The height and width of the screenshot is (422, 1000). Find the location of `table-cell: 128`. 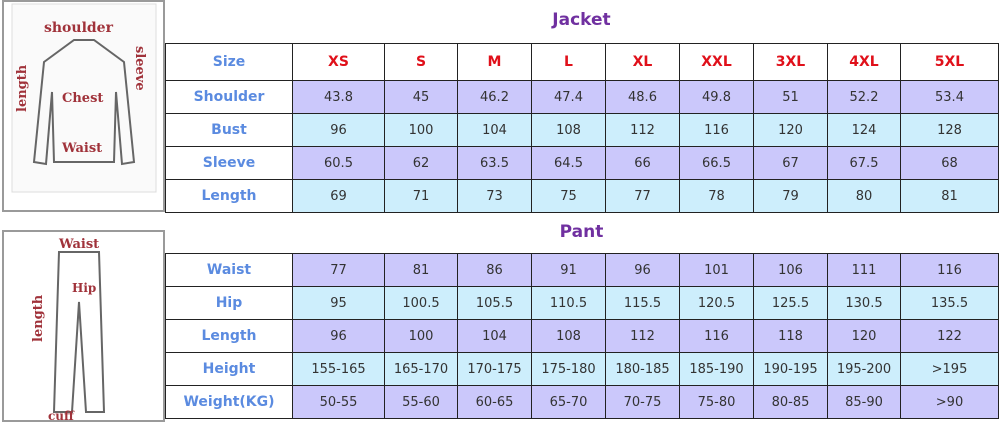

table-cell: 128 is located at coordinates (949, 130).